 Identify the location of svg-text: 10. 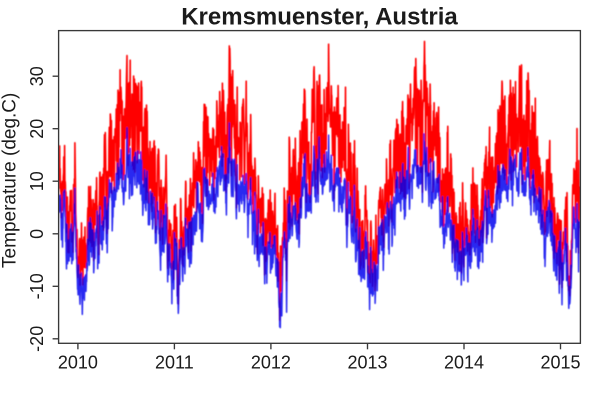
(37, 181).